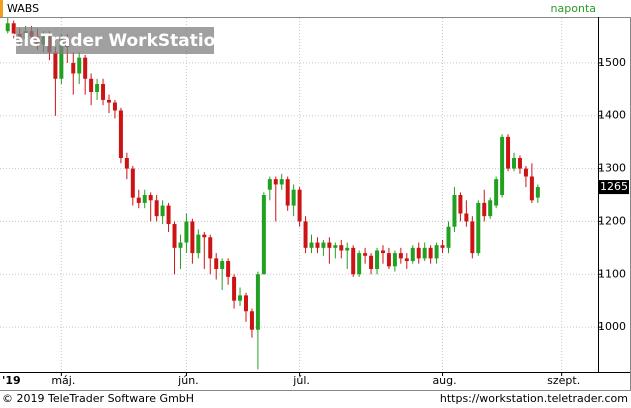 The width and height of the screenshot is (631, 408). I want to click on watermark: TeleTrader WorkStation, so click(115, 41).